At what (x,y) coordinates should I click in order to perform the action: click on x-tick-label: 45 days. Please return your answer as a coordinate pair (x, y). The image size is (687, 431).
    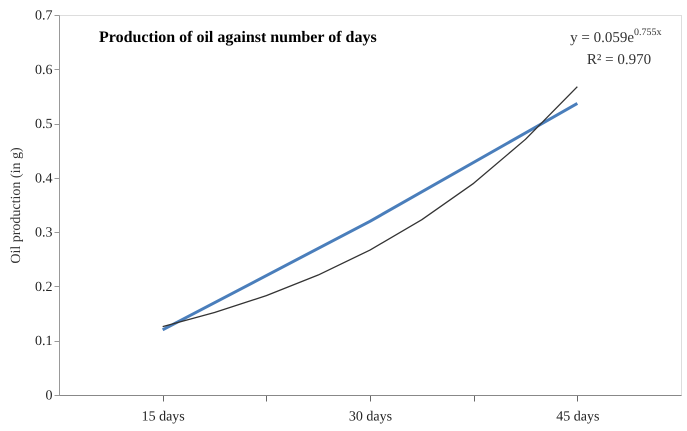
    Looking at the image, I should click on (578, 417).